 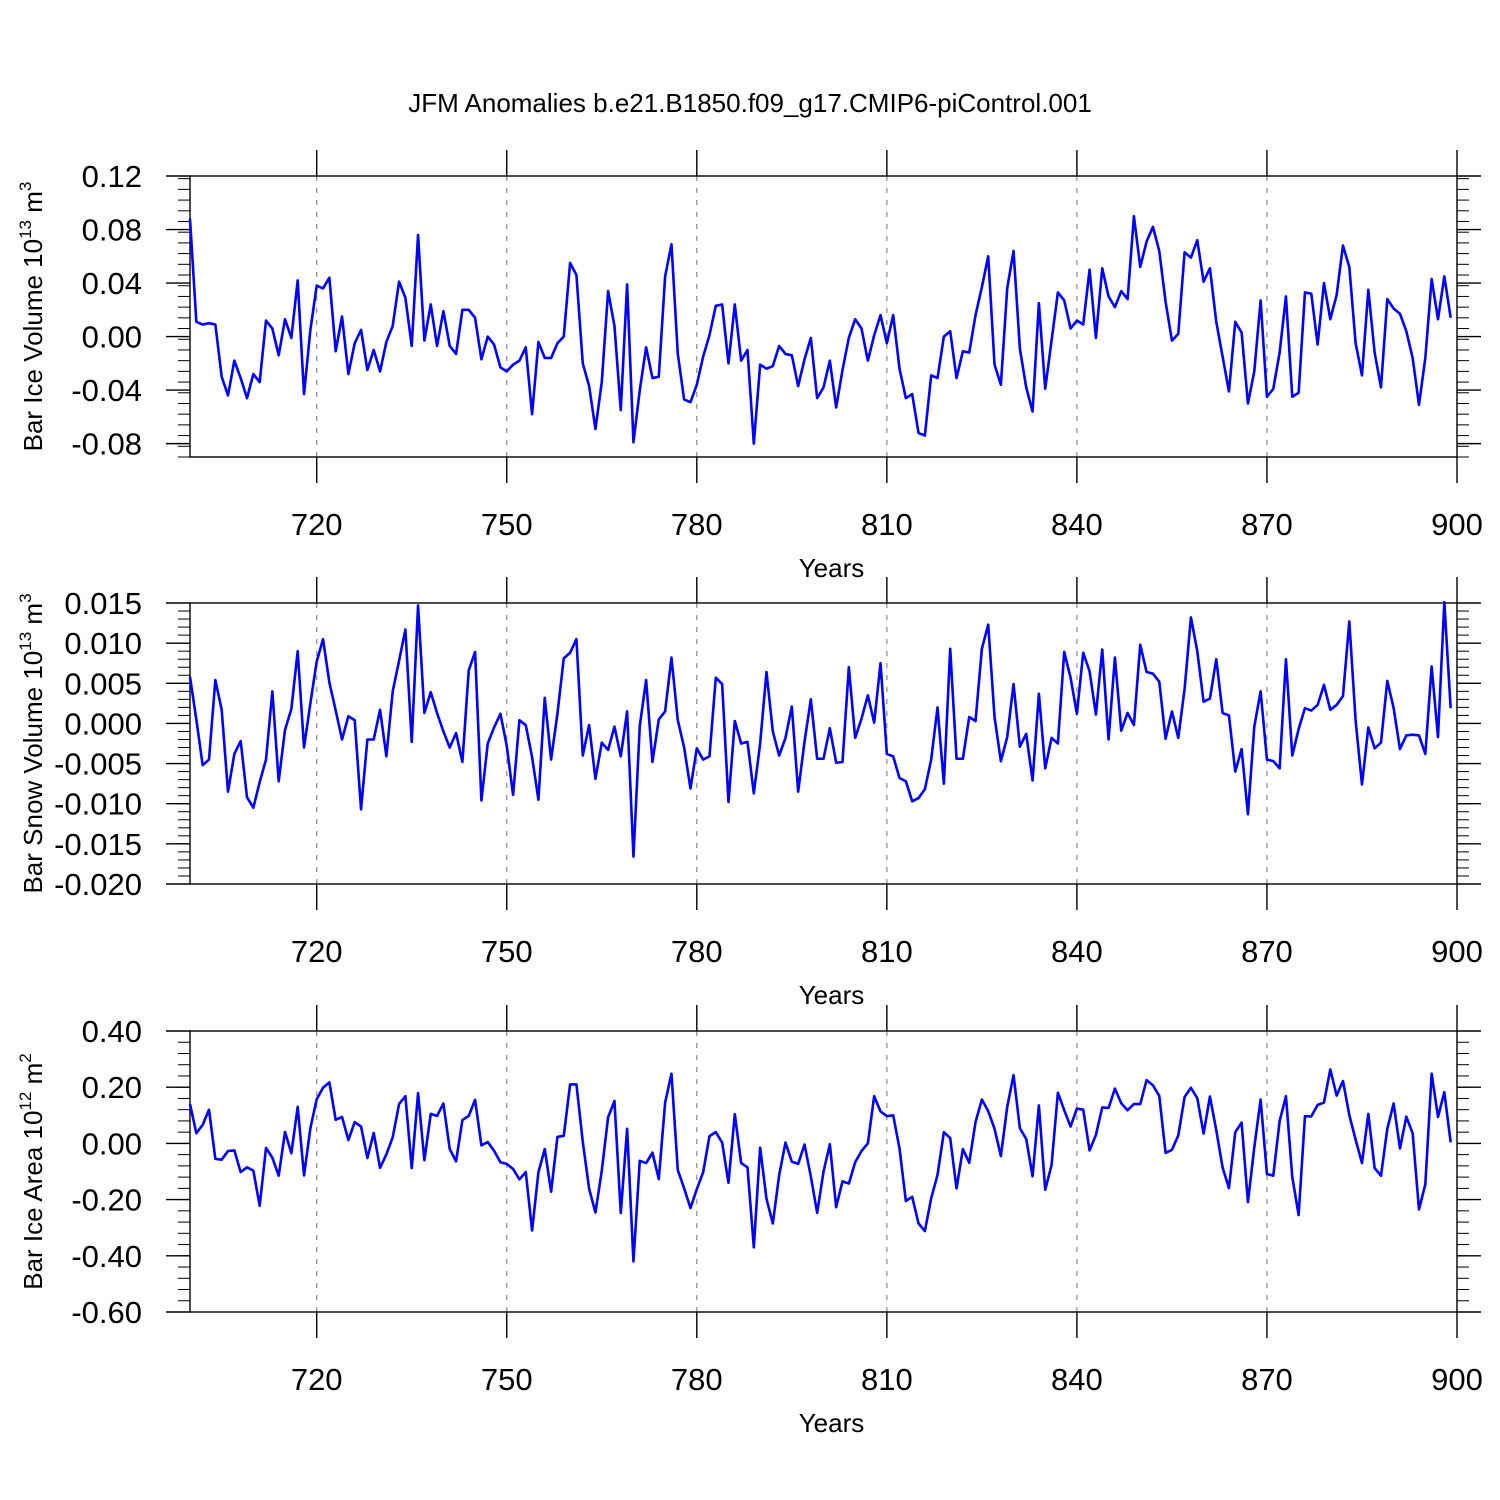 What do you see at coordinates (103, 723) in the screenshot?
I see `y-tick-label: 0.000` at bounding box center [103, 723].